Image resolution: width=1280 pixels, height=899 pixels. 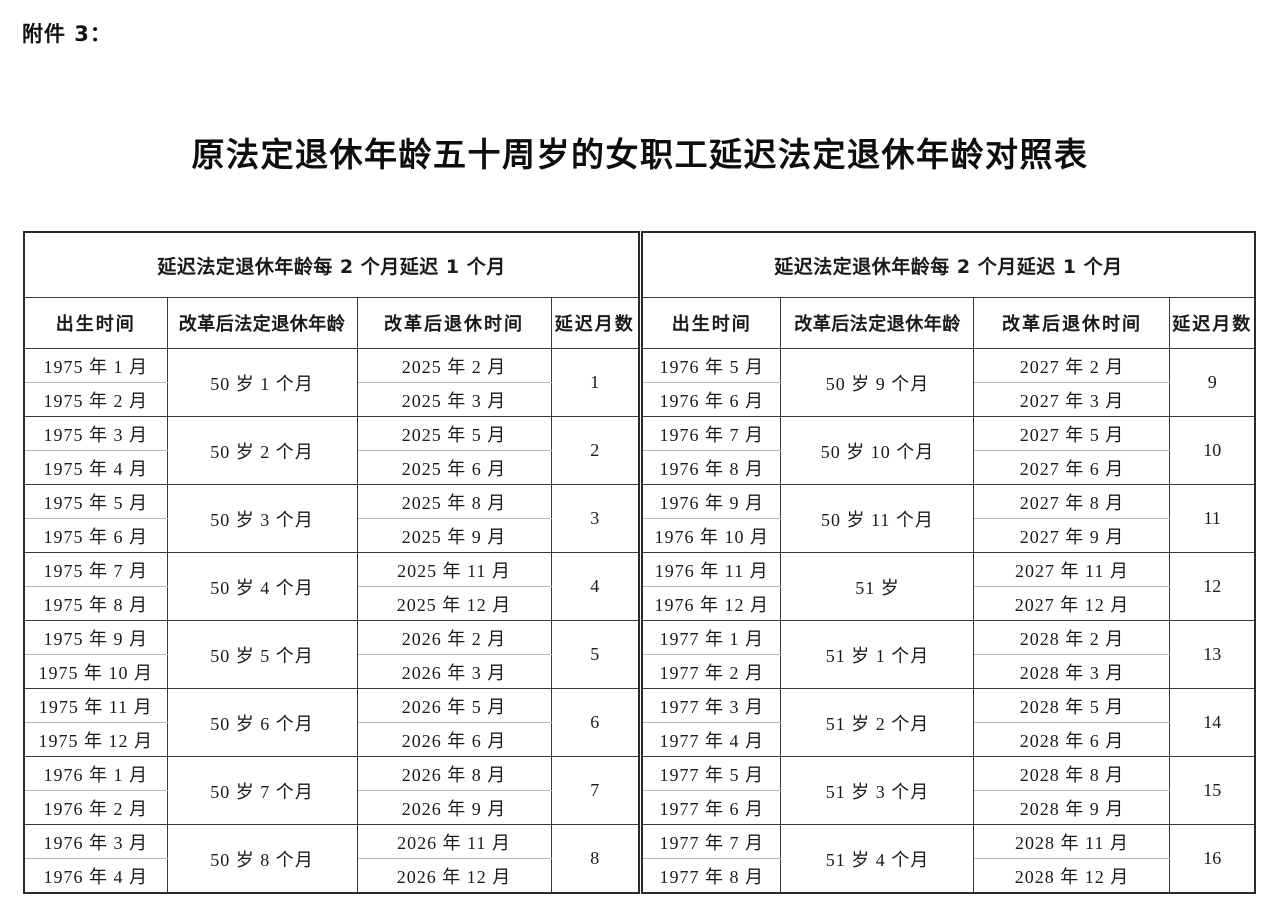 I want to click on cell-delay-months: 2, so click(x=595, y=450).